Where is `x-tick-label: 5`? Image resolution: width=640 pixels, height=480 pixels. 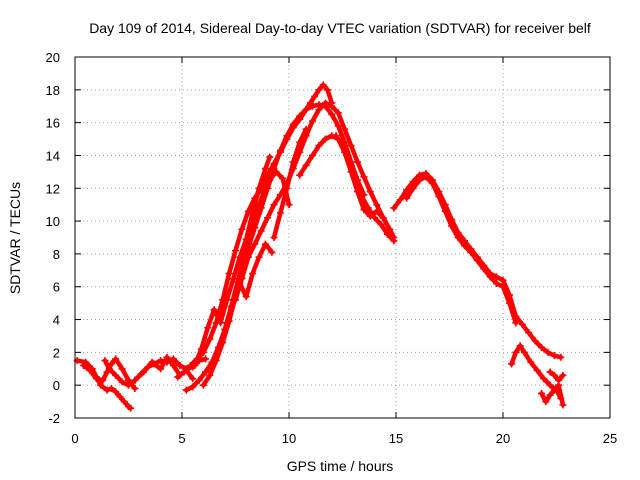 x-tick-label: 5 is located at coordinates (181, 438).